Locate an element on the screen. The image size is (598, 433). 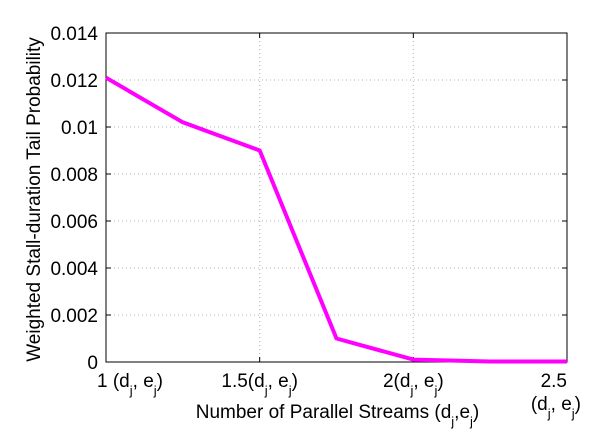
x-tick-label: 1.5(dj, ej) is located at coordinates (259, 384).